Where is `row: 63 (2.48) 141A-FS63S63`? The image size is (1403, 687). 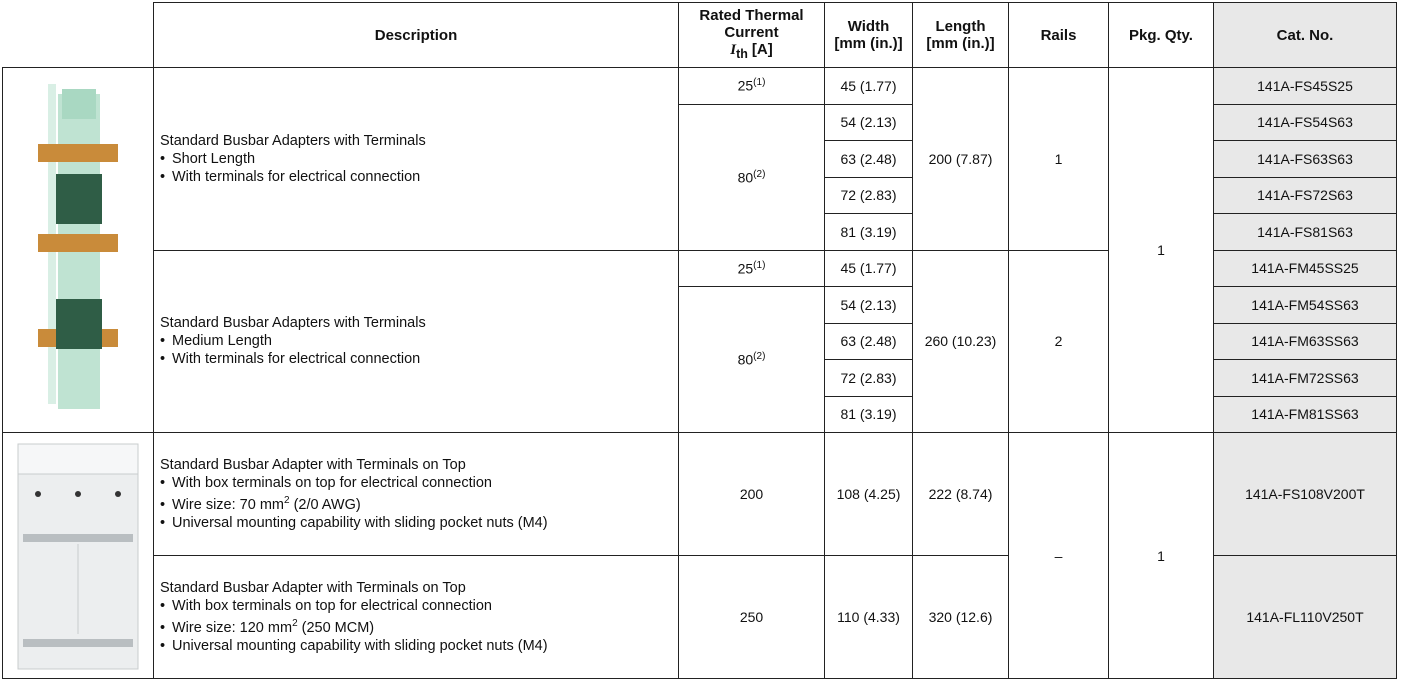 row: 63 (2.48) 141A-FS63S63 is located at coordinates (700, 159).